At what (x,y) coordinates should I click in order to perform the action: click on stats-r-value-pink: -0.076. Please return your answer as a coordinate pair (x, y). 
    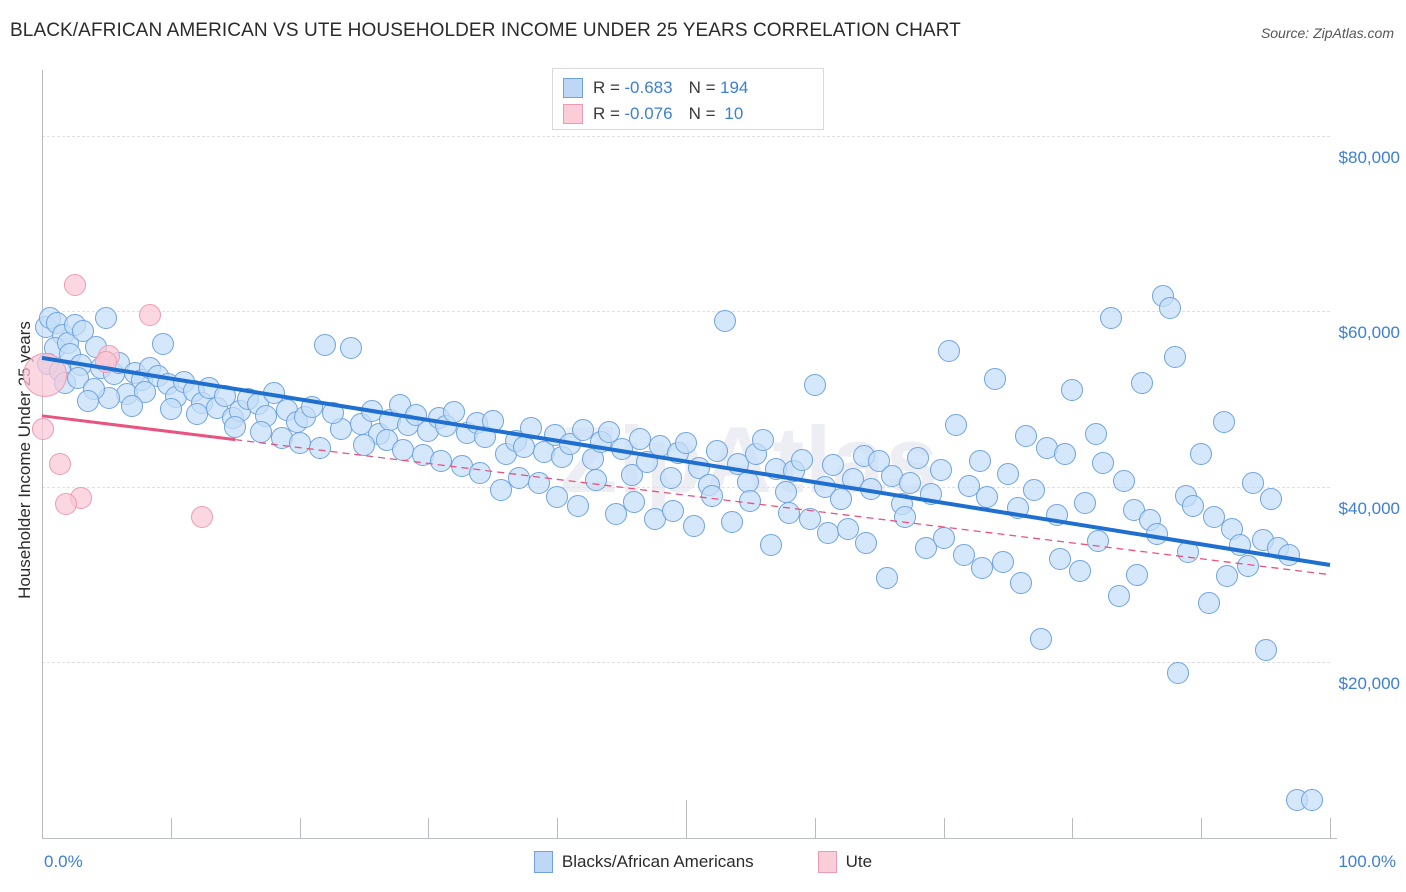
    Looking at the image, I should click on (648, 113).